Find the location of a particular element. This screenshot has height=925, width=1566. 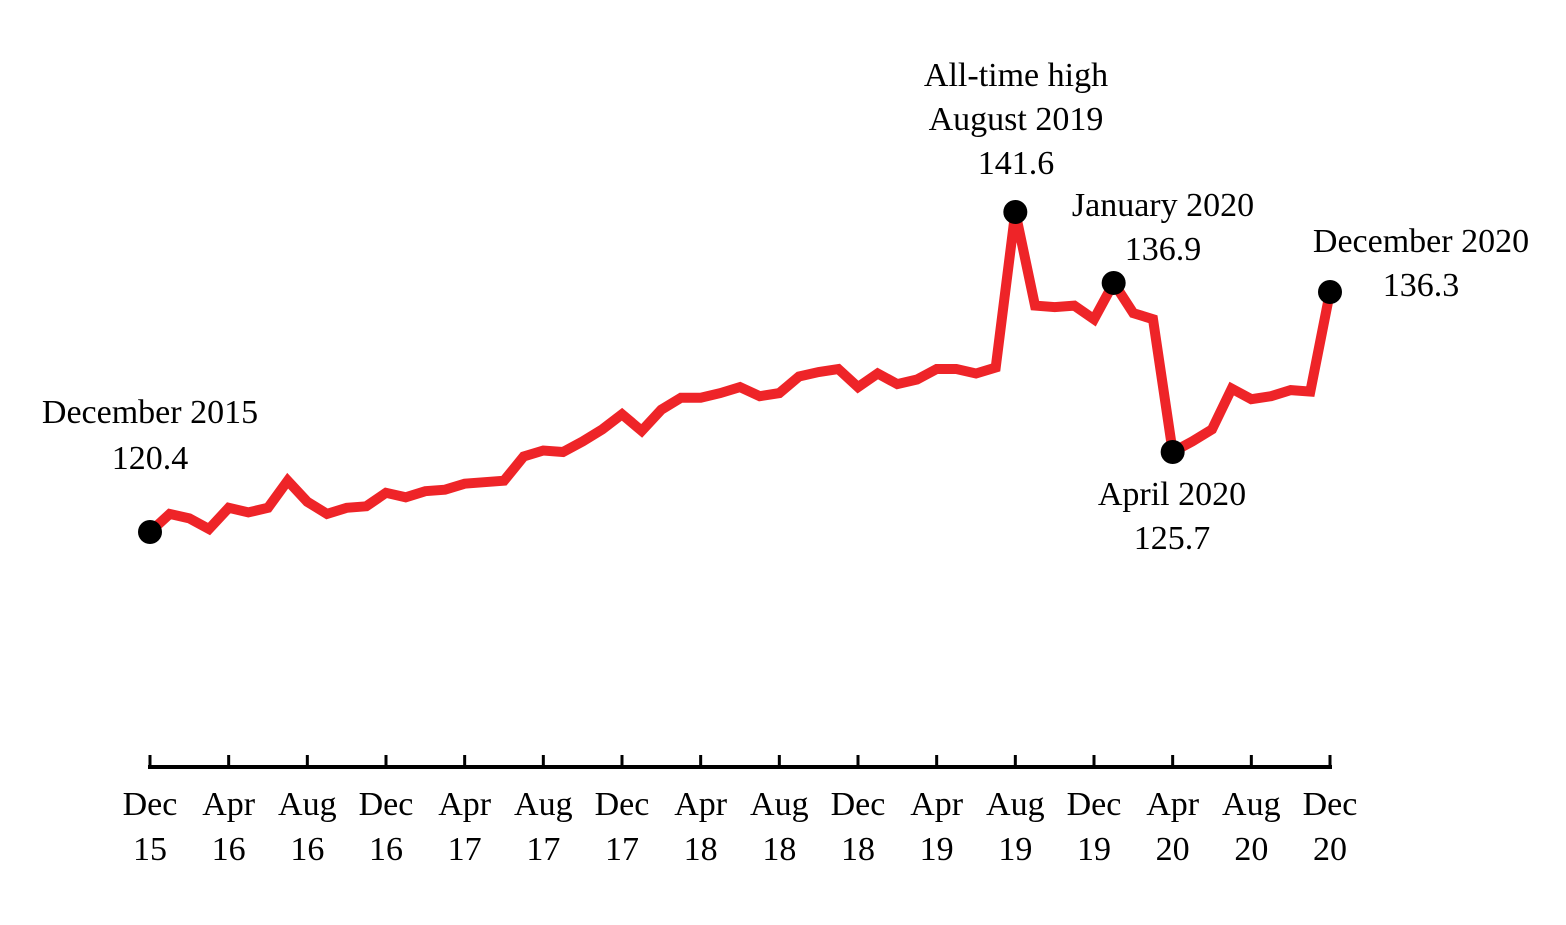

annotation-label: 141.6 is located at coordinates (1016, 163).